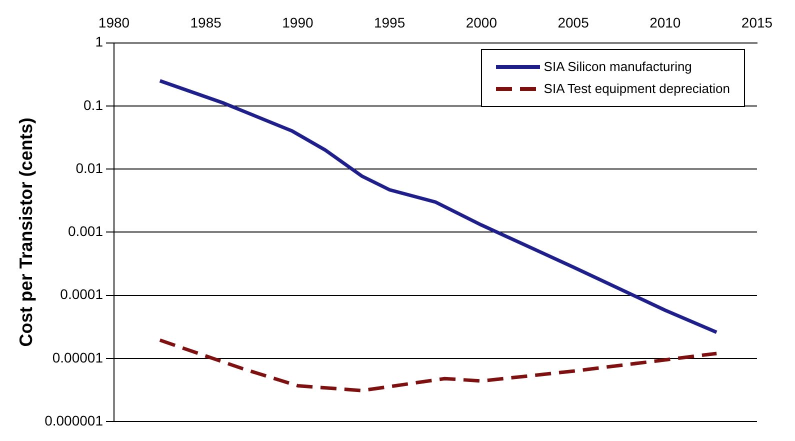 The height and width of the screenshot is (441, 795). I want to click on y-tick-label: 0.00001, so click(78, 357).